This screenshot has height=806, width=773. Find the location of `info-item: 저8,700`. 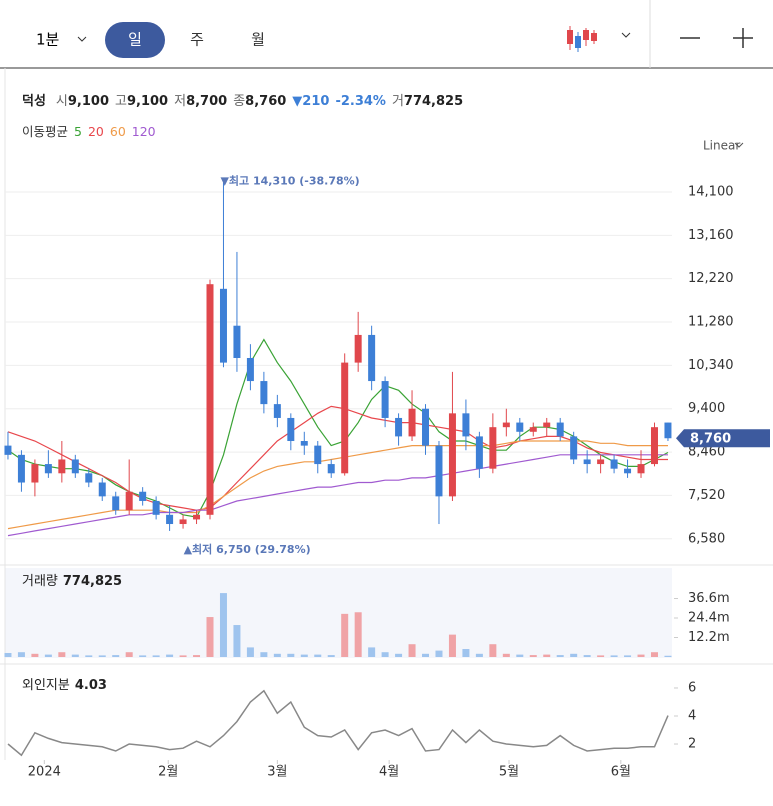

info-item: 저8,700 is located at coordinates (200, 99).